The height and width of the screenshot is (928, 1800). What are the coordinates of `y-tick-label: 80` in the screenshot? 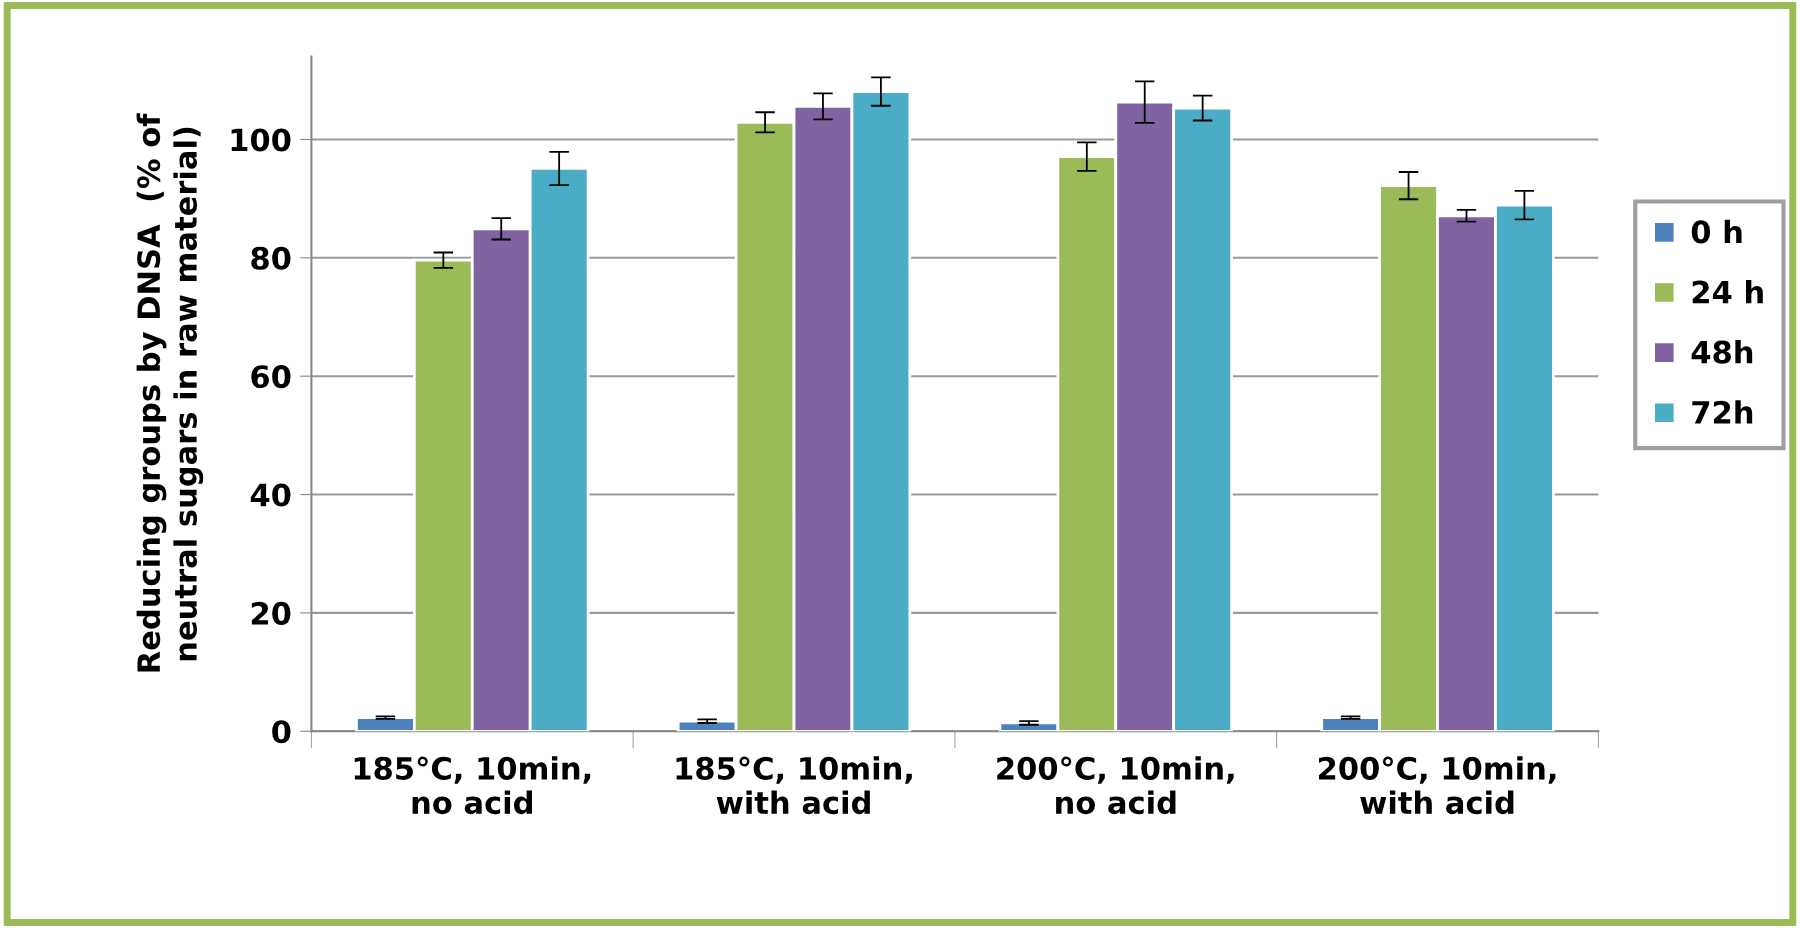 It's located at (271, 258).